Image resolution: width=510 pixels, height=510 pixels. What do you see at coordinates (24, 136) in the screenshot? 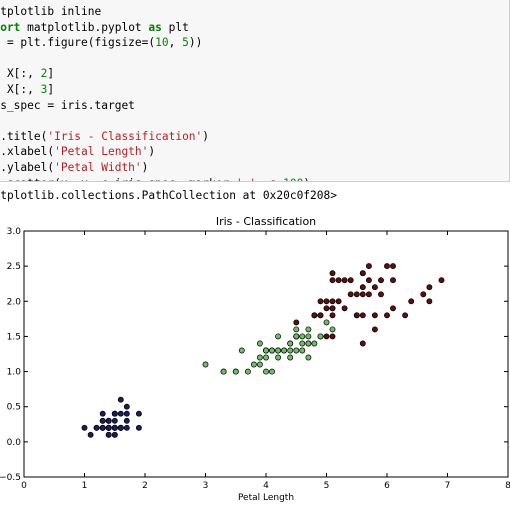
I see `code-token: plt.title(` at bounding box center [24, 136].